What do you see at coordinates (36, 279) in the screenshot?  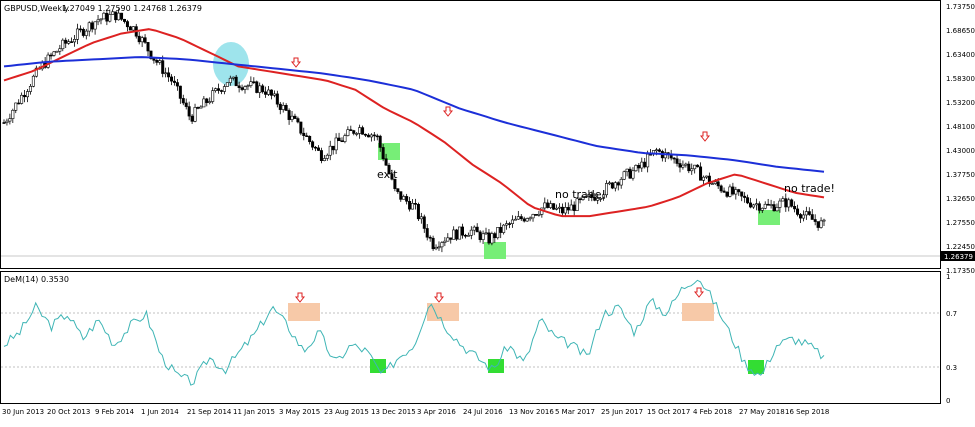 I see `indicator-label: DeM(14) 0.3530` at bounding box center [36, 279].